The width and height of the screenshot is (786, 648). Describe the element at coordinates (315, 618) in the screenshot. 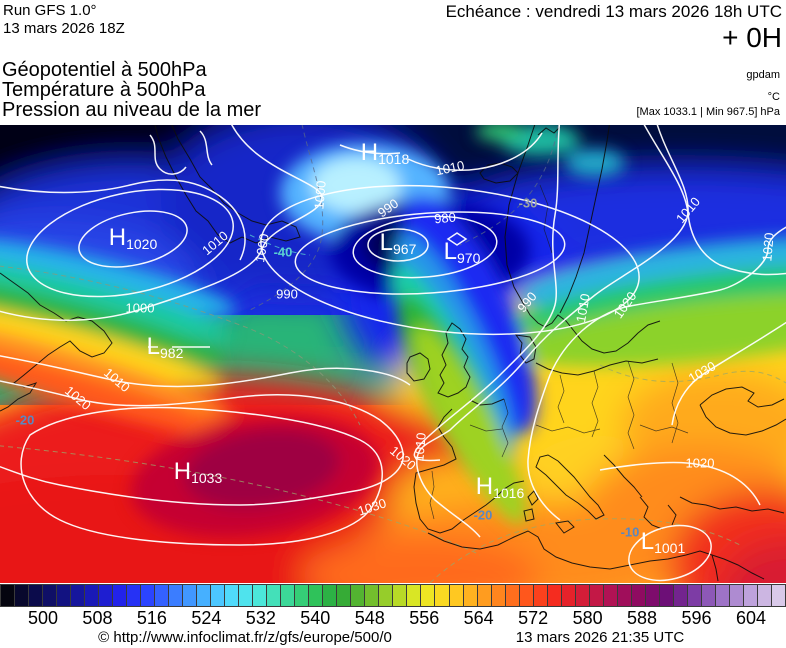

I see `colorbar-tick: 540` at that location.